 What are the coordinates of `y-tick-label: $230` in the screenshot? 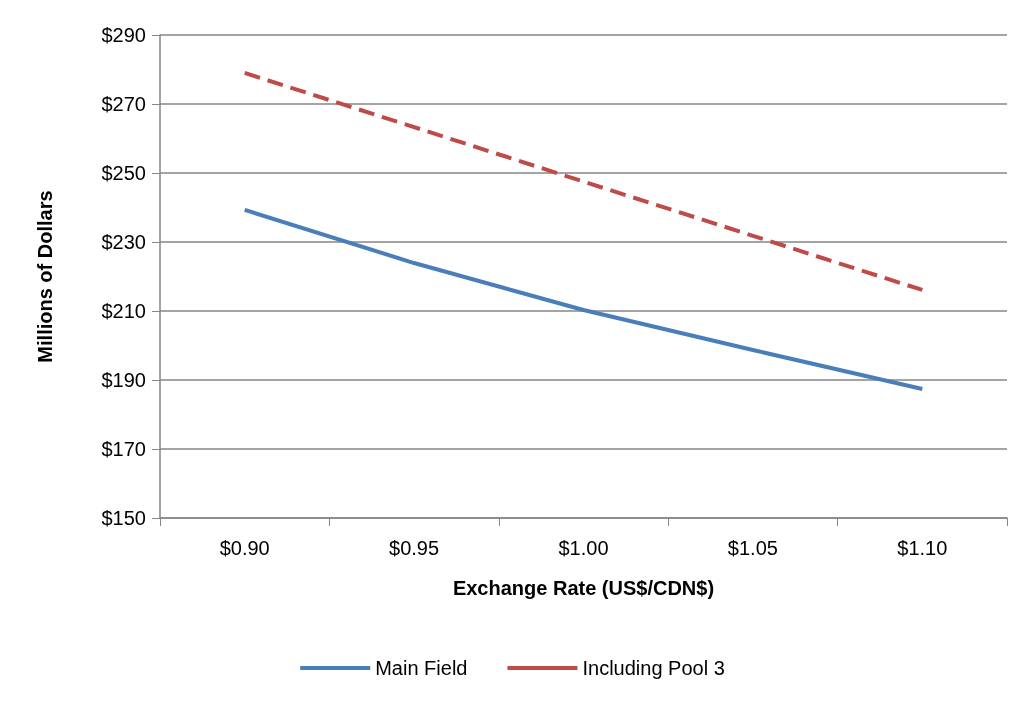 It's located at (123, 242).